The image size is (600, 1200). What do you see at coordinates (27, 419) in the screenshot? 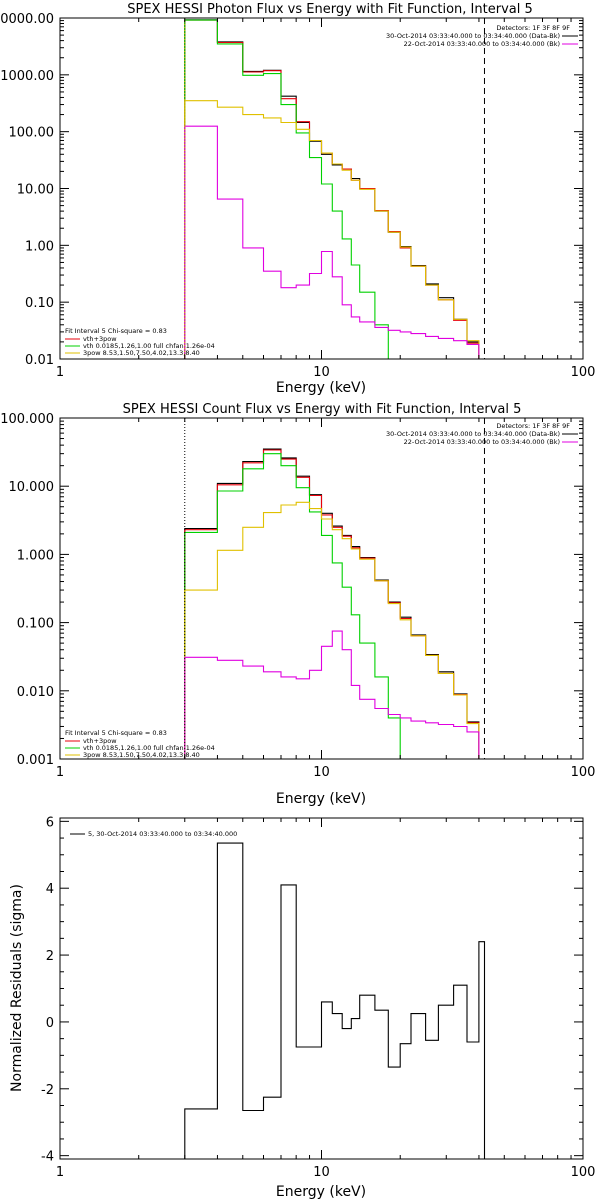
I see `y-tick-label: 100.000` at bounding box center [27, 419].